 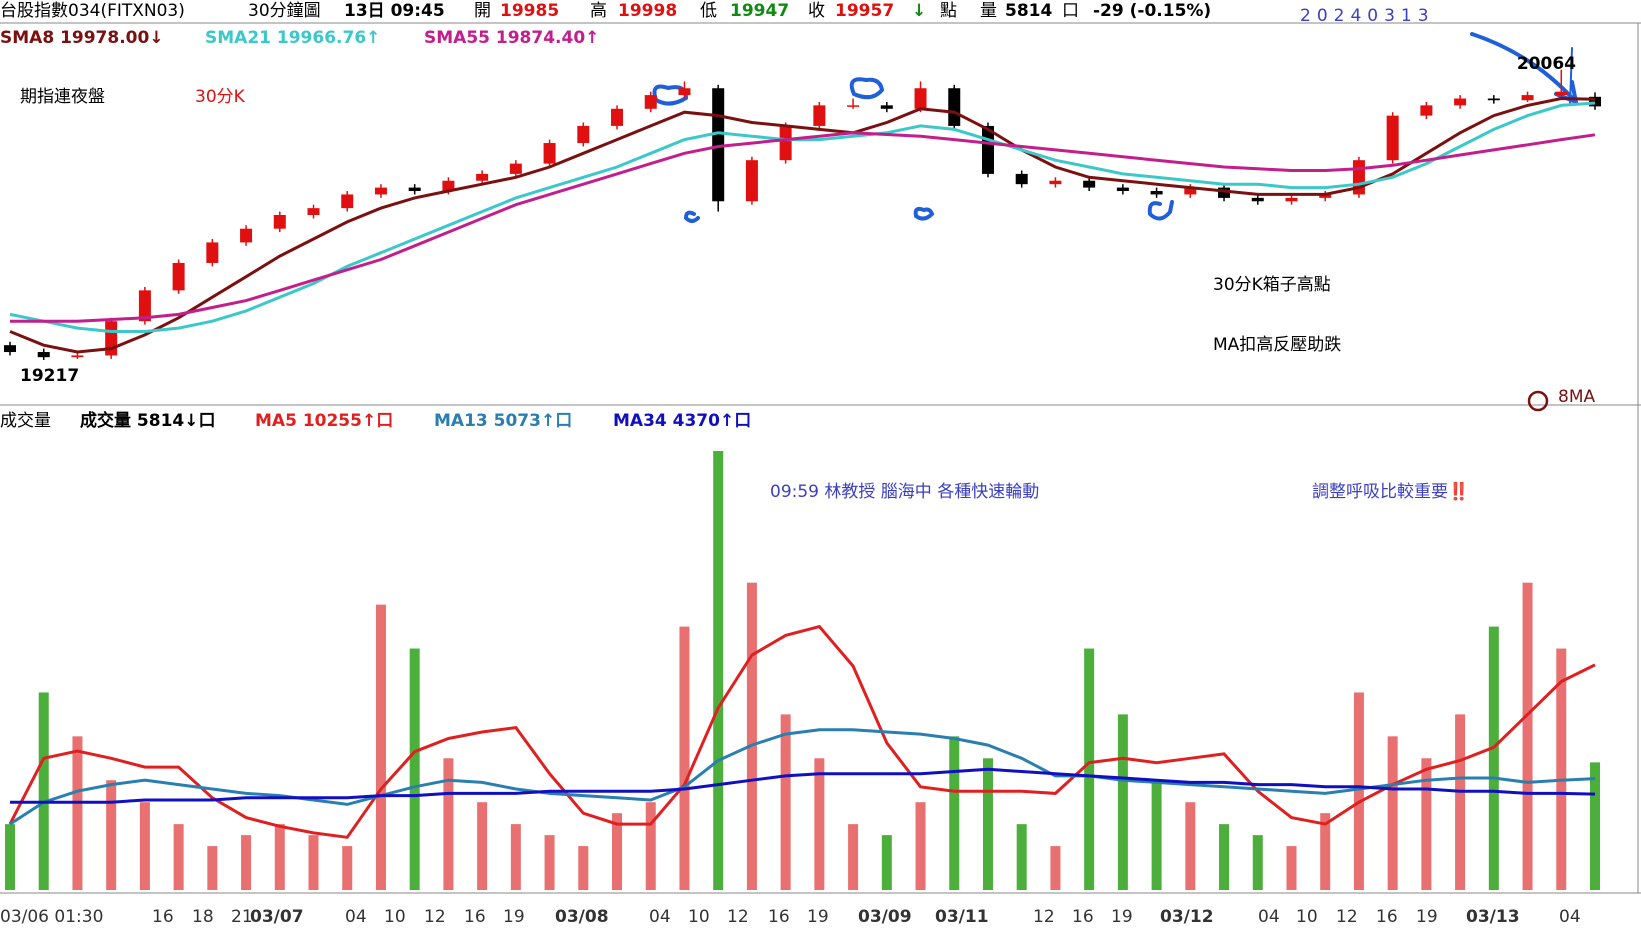 I want to click on header-item: 5814, so click(x=1028, y=11).